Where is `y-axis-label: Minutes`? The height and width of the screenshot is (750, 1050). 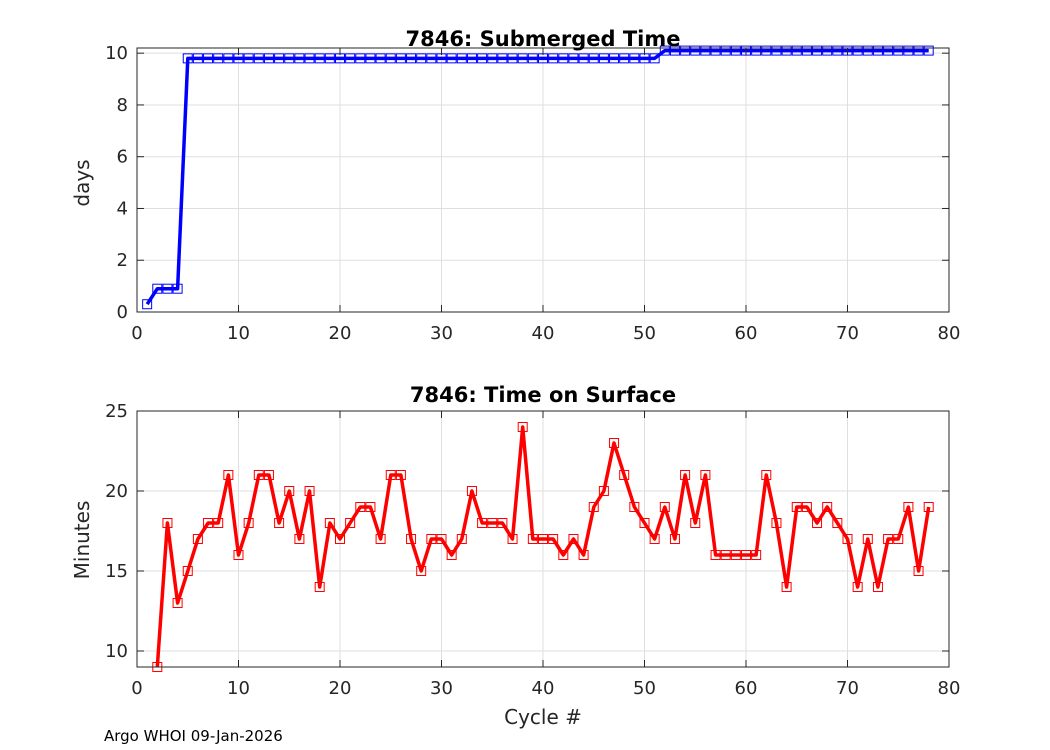 y-axis-label: Minutes is located at coordinates (82, 540).